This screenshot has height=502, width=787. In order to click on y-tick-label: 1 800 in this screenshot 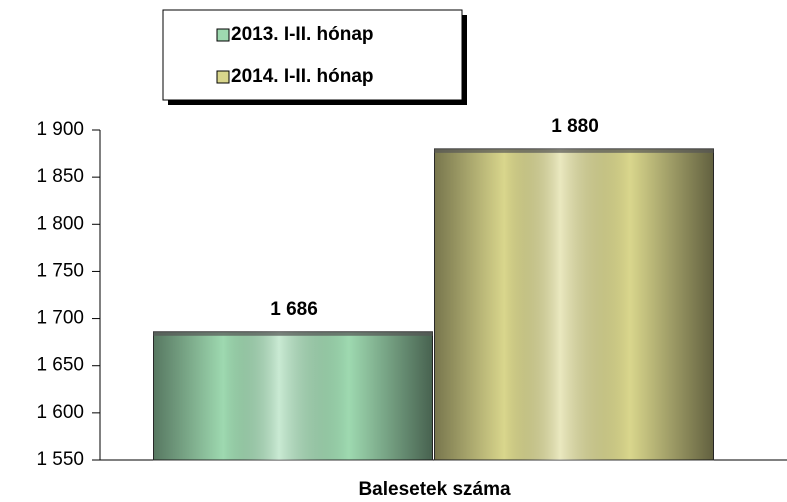, I will do `click(60, 223)`.